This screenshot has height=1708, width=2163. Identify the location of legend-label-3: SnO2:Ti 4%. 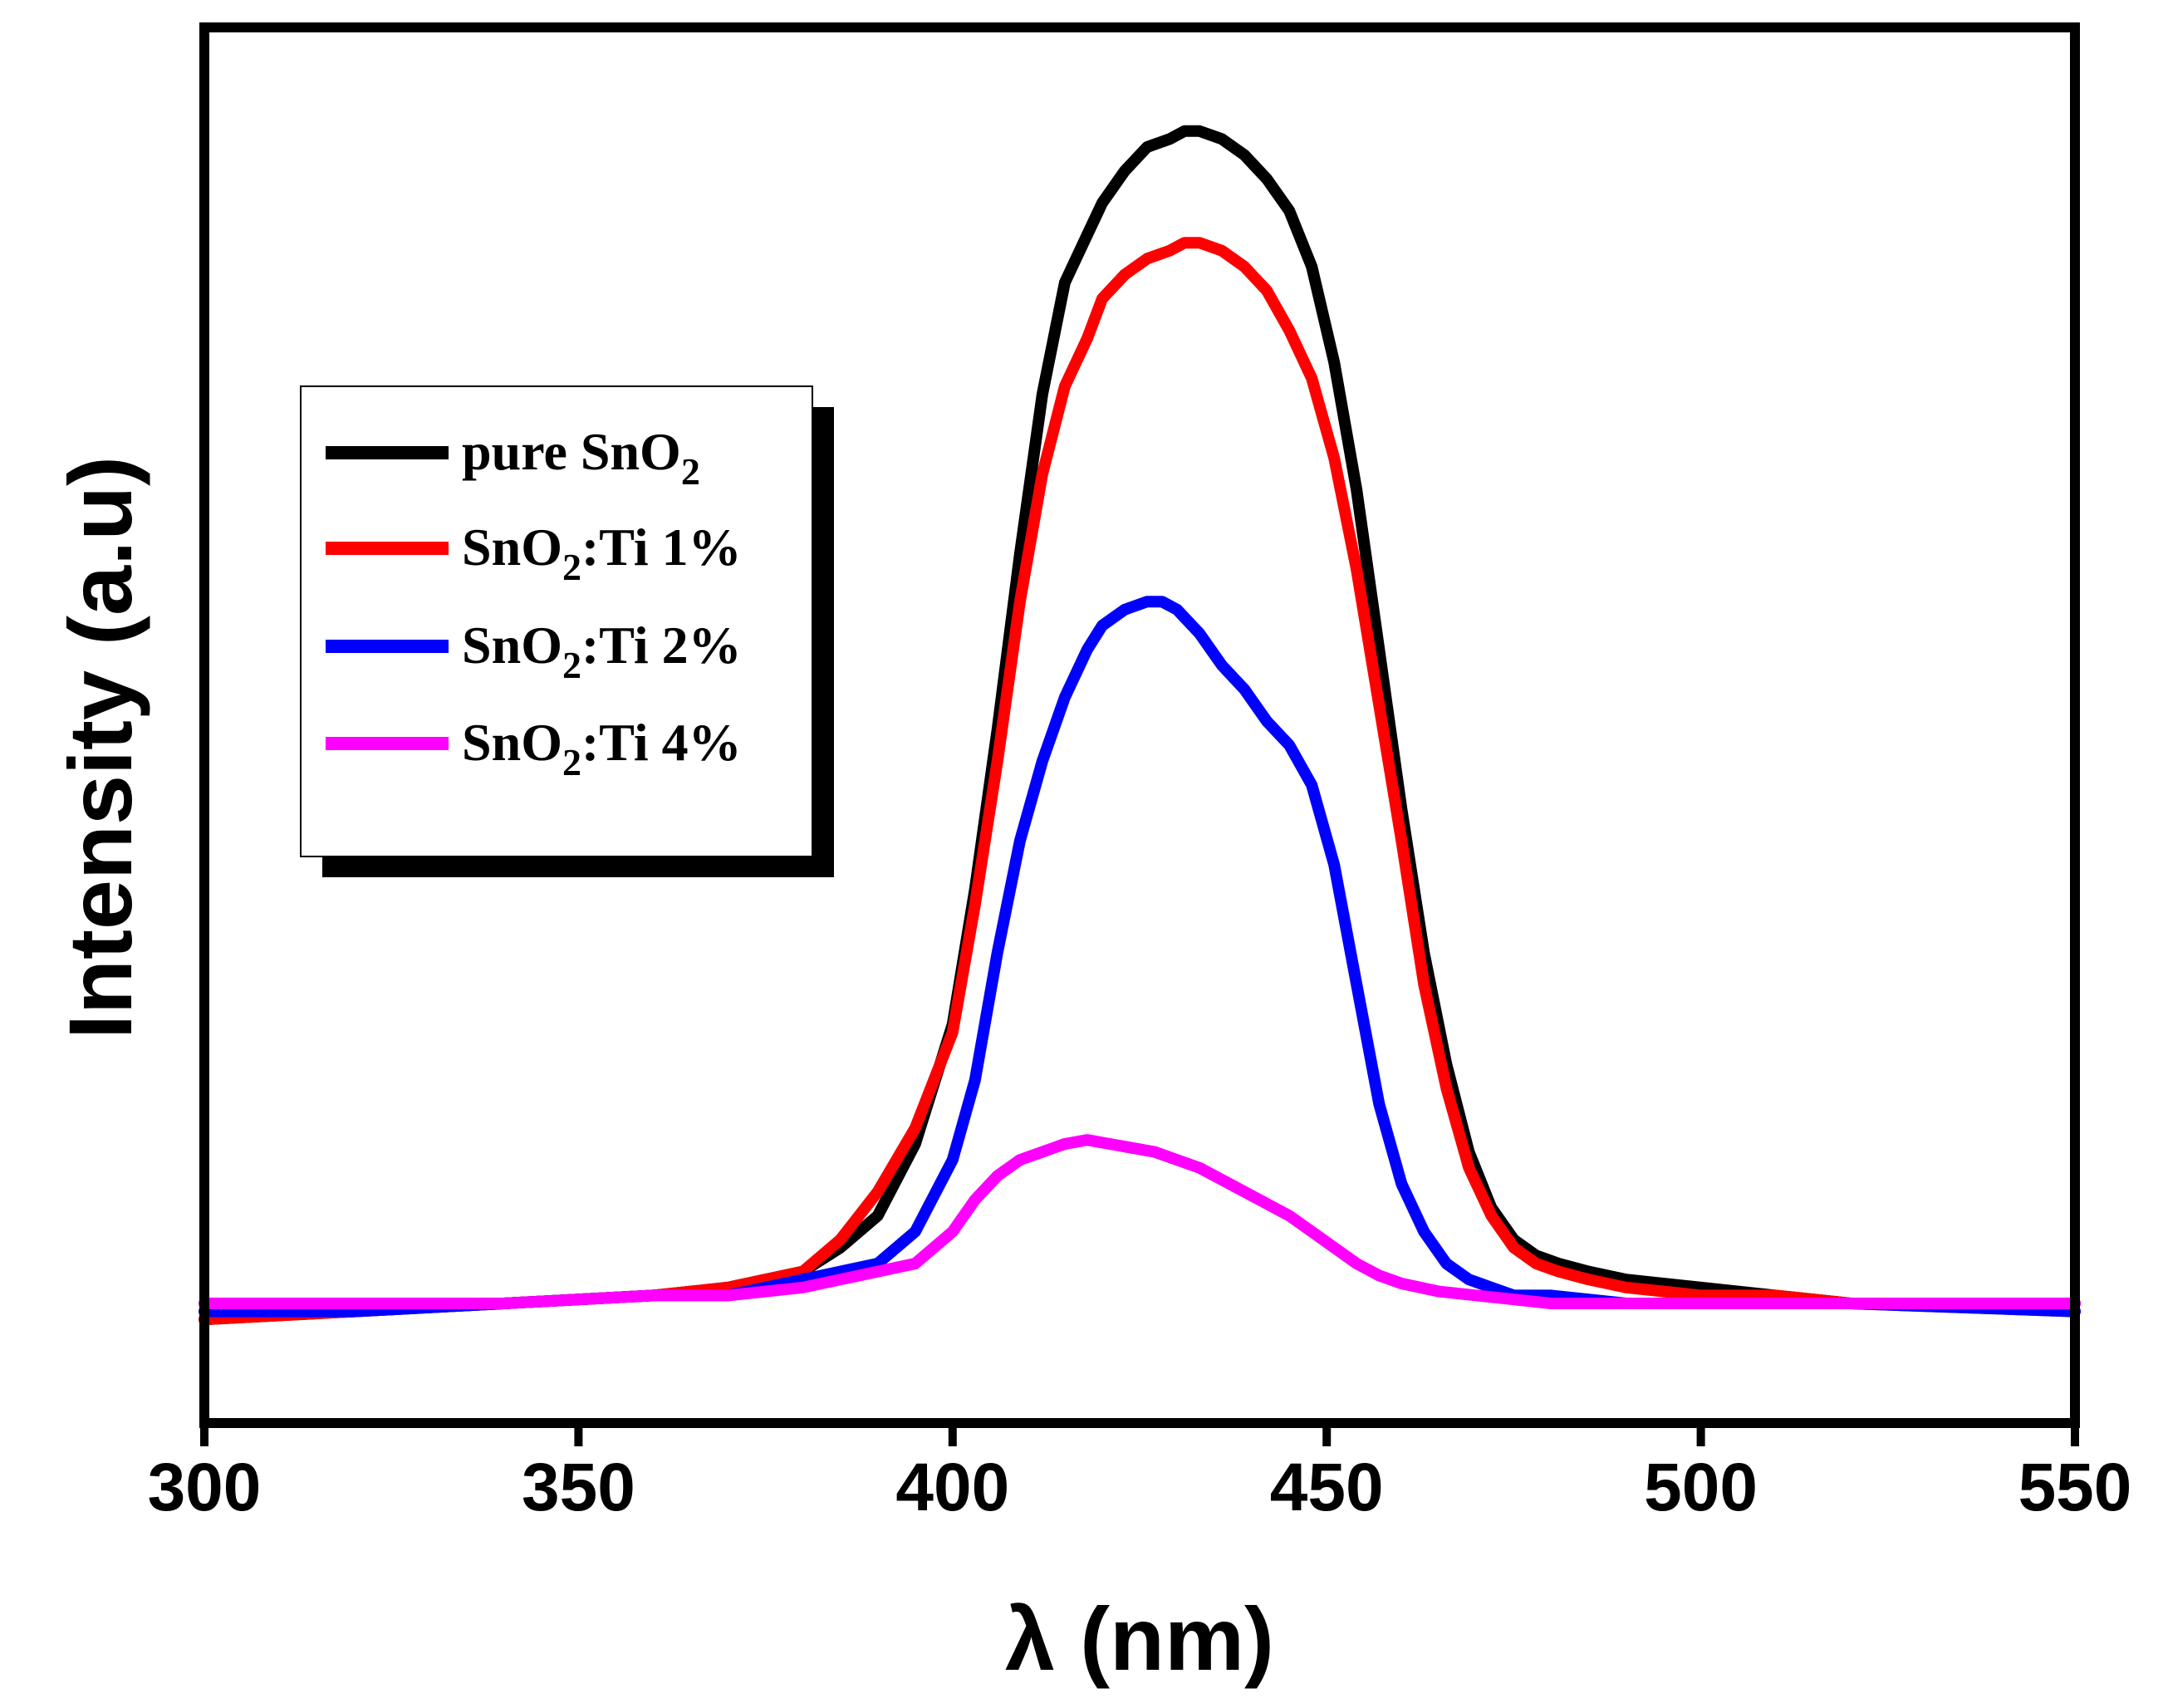
(602, 748).